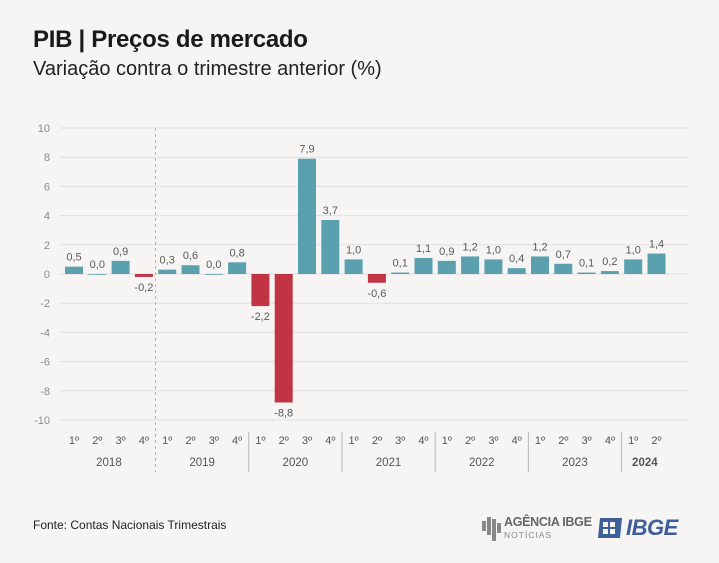 This screenshot has width=719, height=563. What do you see at coordinates (389, 463) in the screenshot?
I see `year-label: 2021` at bounding box center [389, 463].